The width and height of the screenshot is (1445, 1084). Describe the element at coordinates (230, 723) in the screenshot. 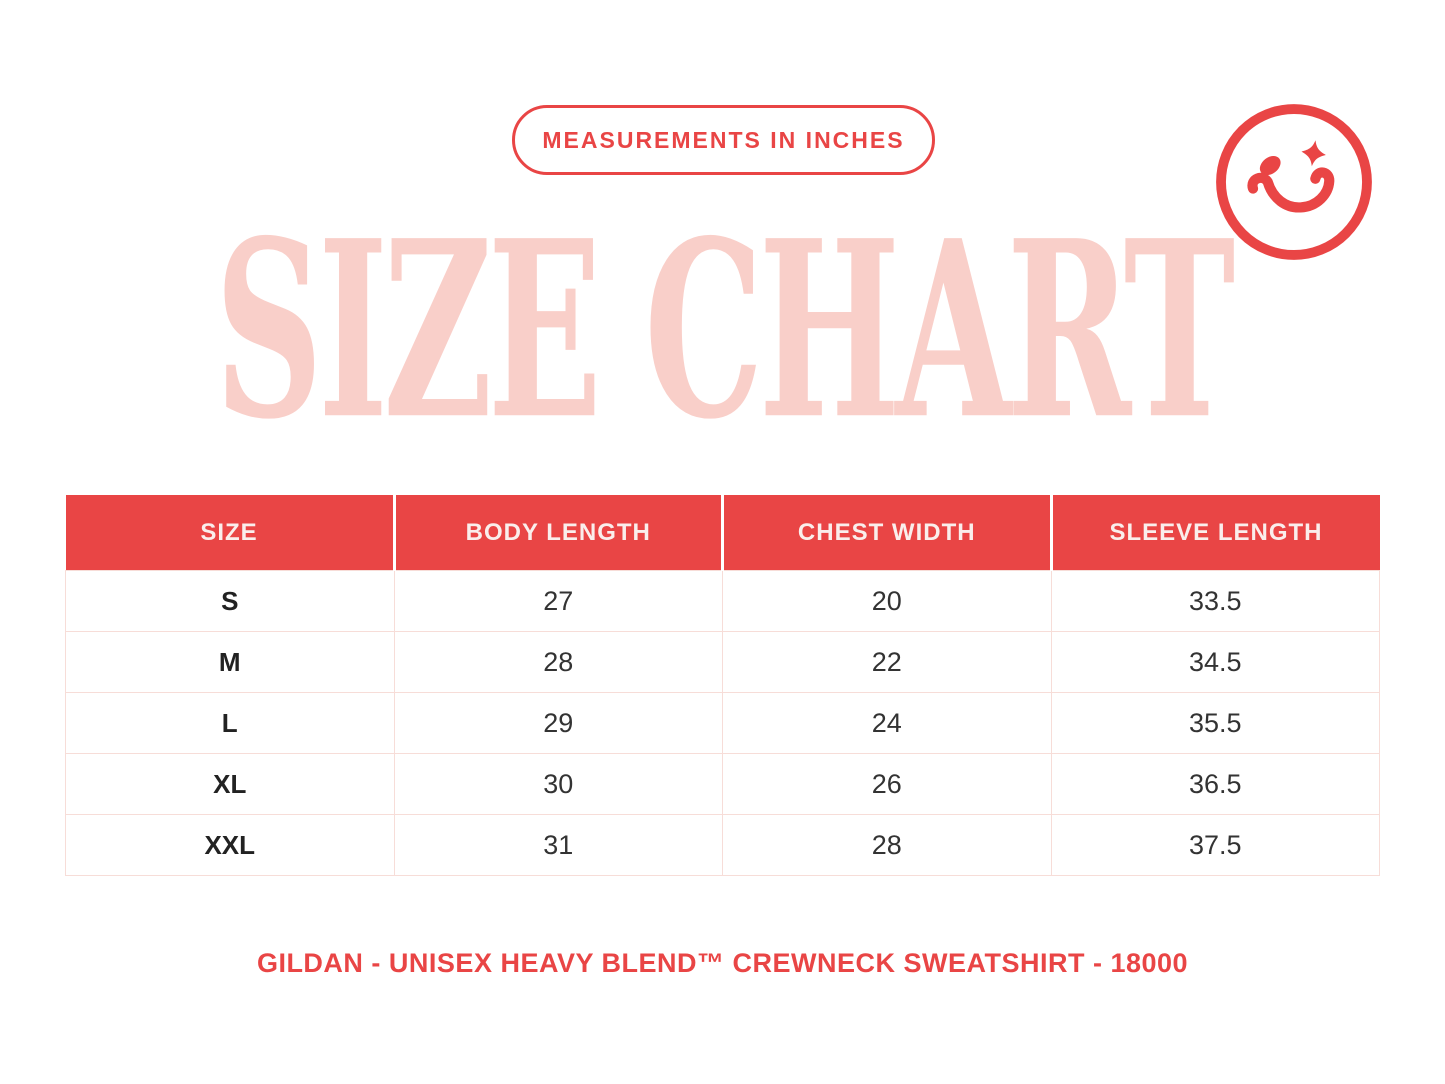

I see `size-label-cell: L` at that location.